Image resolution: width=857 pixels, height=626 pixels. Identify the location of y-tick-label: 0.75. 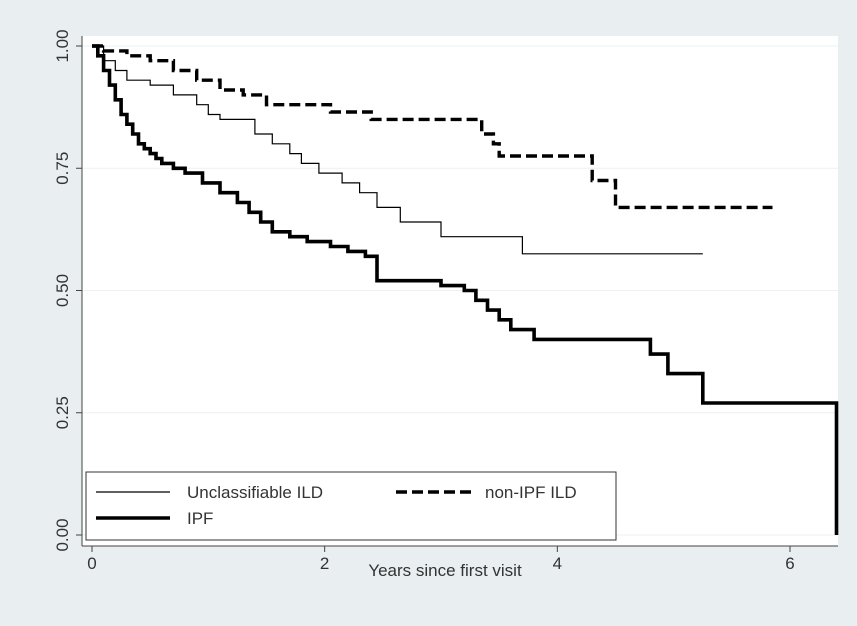
(62, 168).